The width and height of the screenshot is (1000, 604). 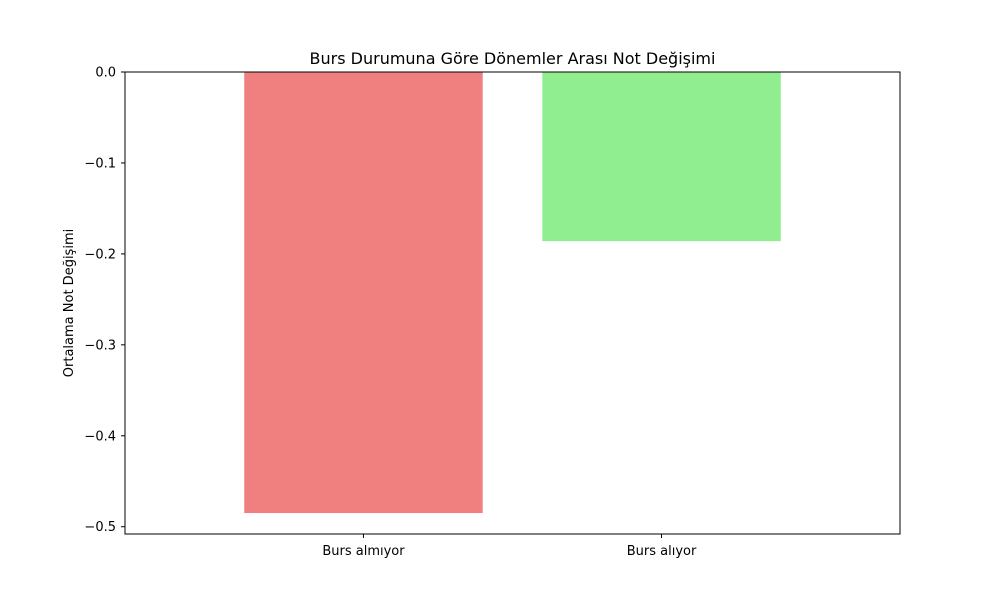 What do you see at coordinates (100, 527) in the screenshot?
I see `y-tick-label: −0.5` at bounding box center [100, 527].